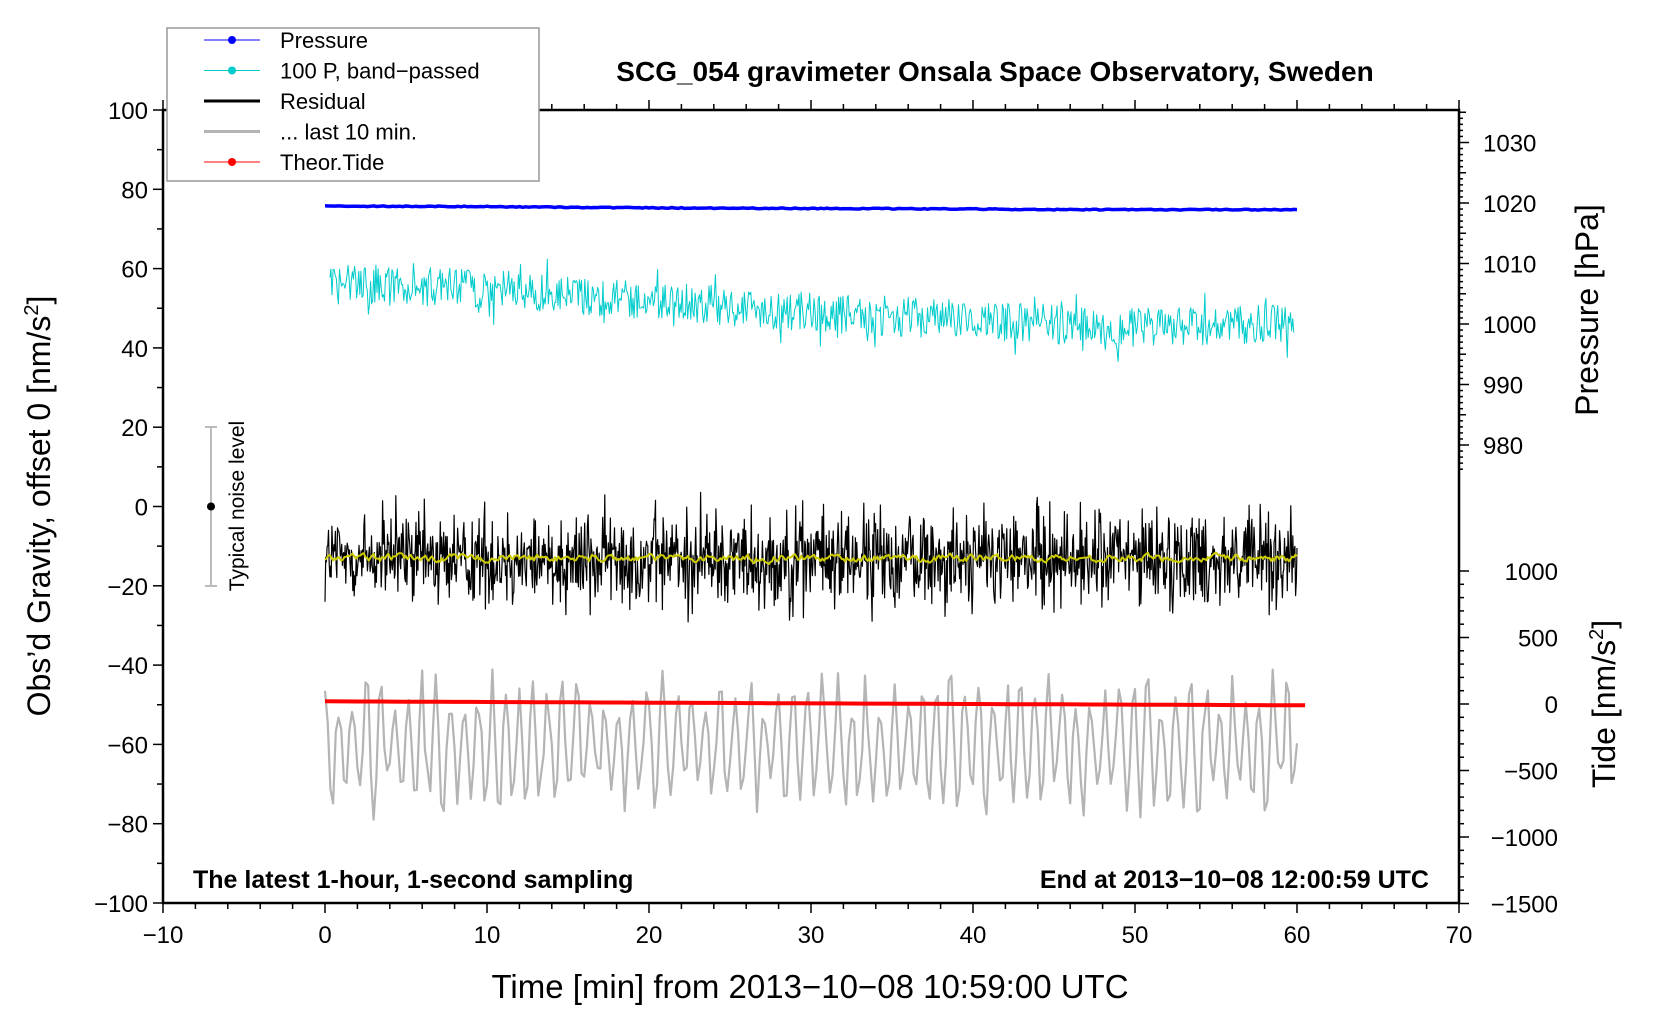 This screenshot has width=1660, height=1020. What do you see at coordinates (815, 703) in the screenshot?
I see `series-theoretical-tide` at bounding box center [815, 703].